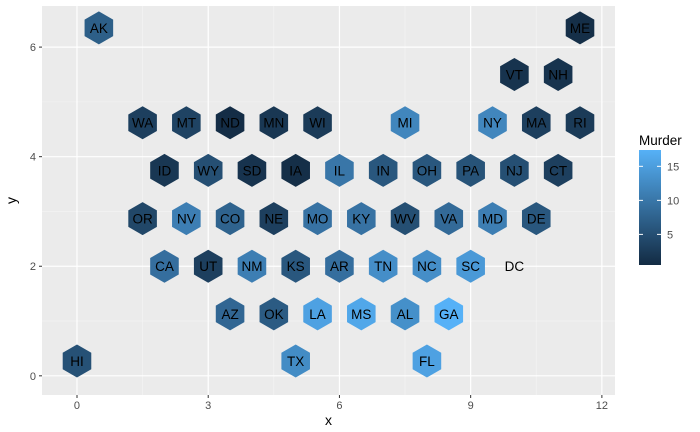 This screenshot has height=432, width=700. I want to click on hex-label-in: IN, so click(383, 170).